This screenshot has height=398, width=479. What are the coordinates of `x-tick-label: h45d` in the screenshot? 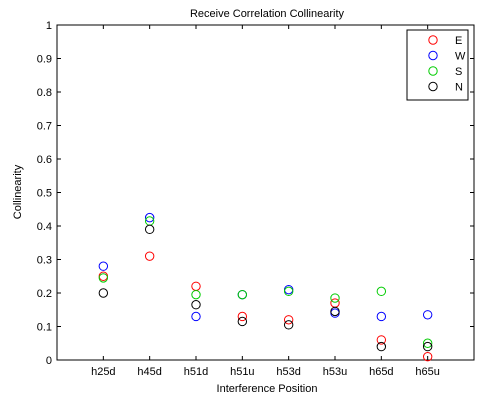 It's located at (149, 372).